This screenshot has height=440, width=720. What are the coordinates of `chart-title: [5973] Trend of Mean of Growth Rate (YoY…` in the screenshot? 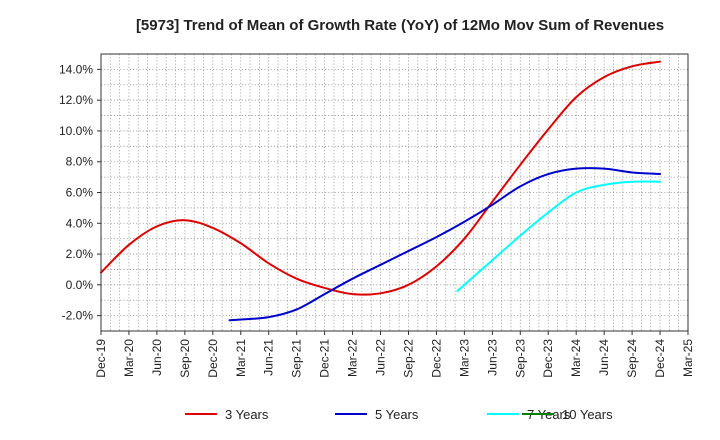 It's located at (400, 25).